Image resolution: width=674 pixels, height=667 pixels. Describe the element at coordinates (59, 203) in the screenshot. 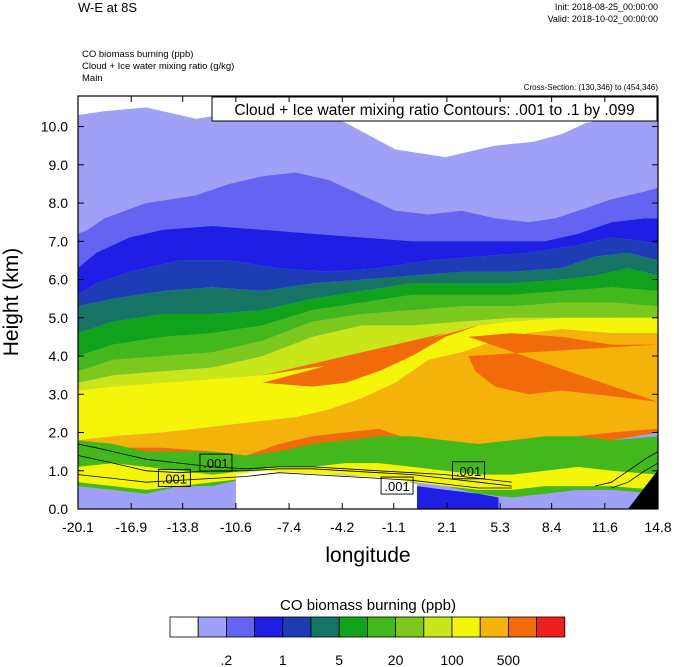

I see `y-tick-label-8: 8.0` at that location.